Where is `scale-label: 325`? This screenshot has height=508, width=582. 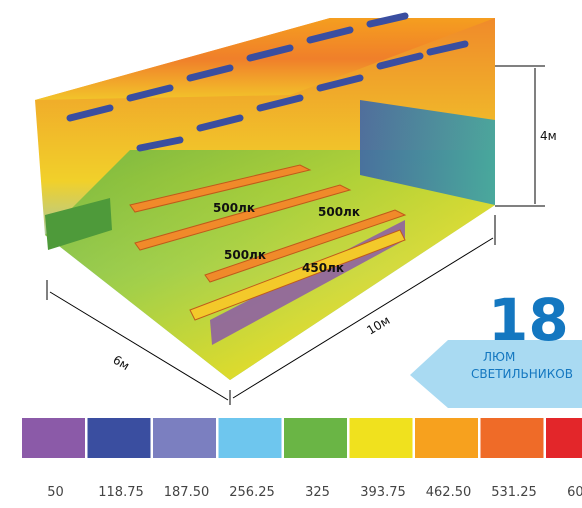 scale-label: 325 is located at coordinates (317, 492).